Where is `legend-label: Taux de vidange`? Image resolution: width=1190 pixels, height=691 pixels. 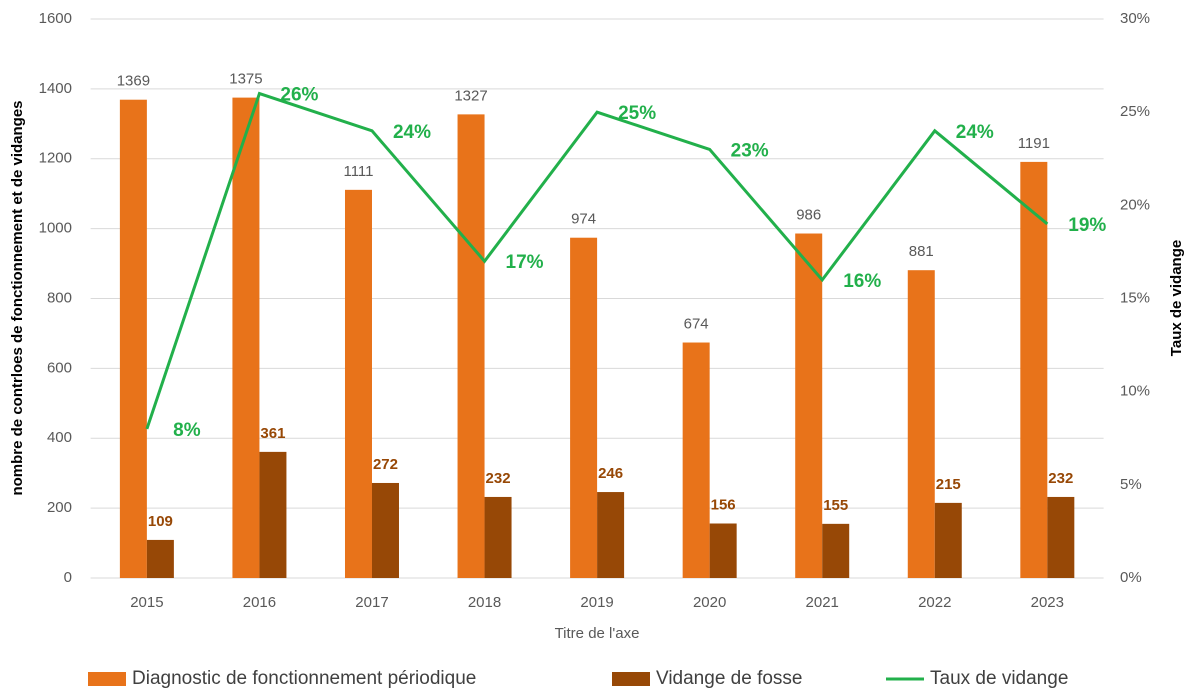 legend-label: Taux de vidange is located at coordinates (999, 678).